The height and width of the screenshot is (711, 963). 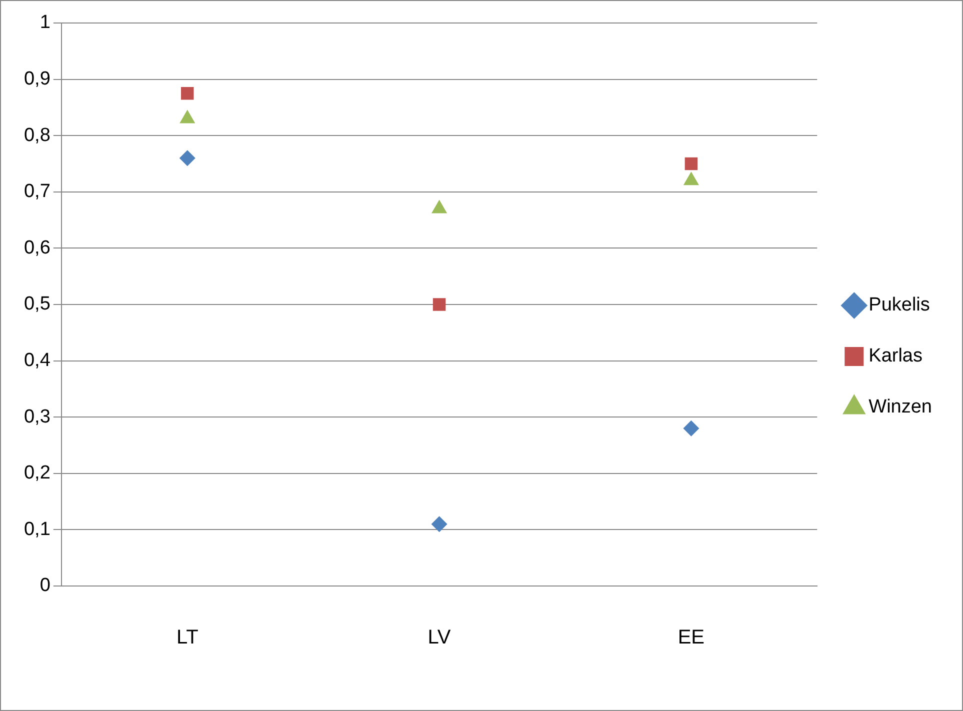 What do you see at coordinates (440, 637) in the screenshot?
I see `x-tick-label: LV` at bounding box center [440, 637].